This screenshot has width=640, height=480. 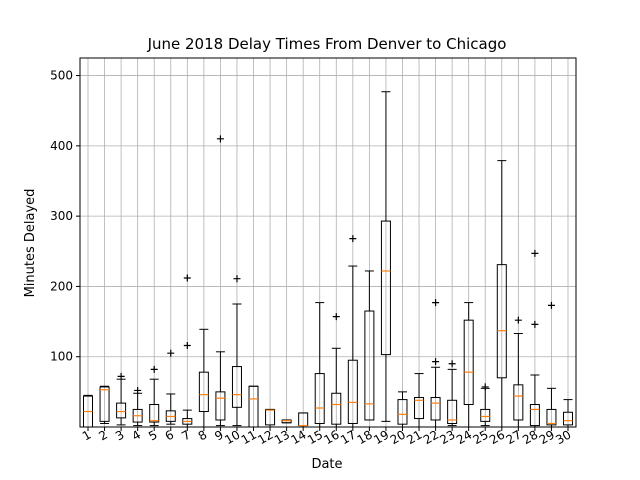 I want to click on x-tick-label: 4, so click(x=137, y=435).